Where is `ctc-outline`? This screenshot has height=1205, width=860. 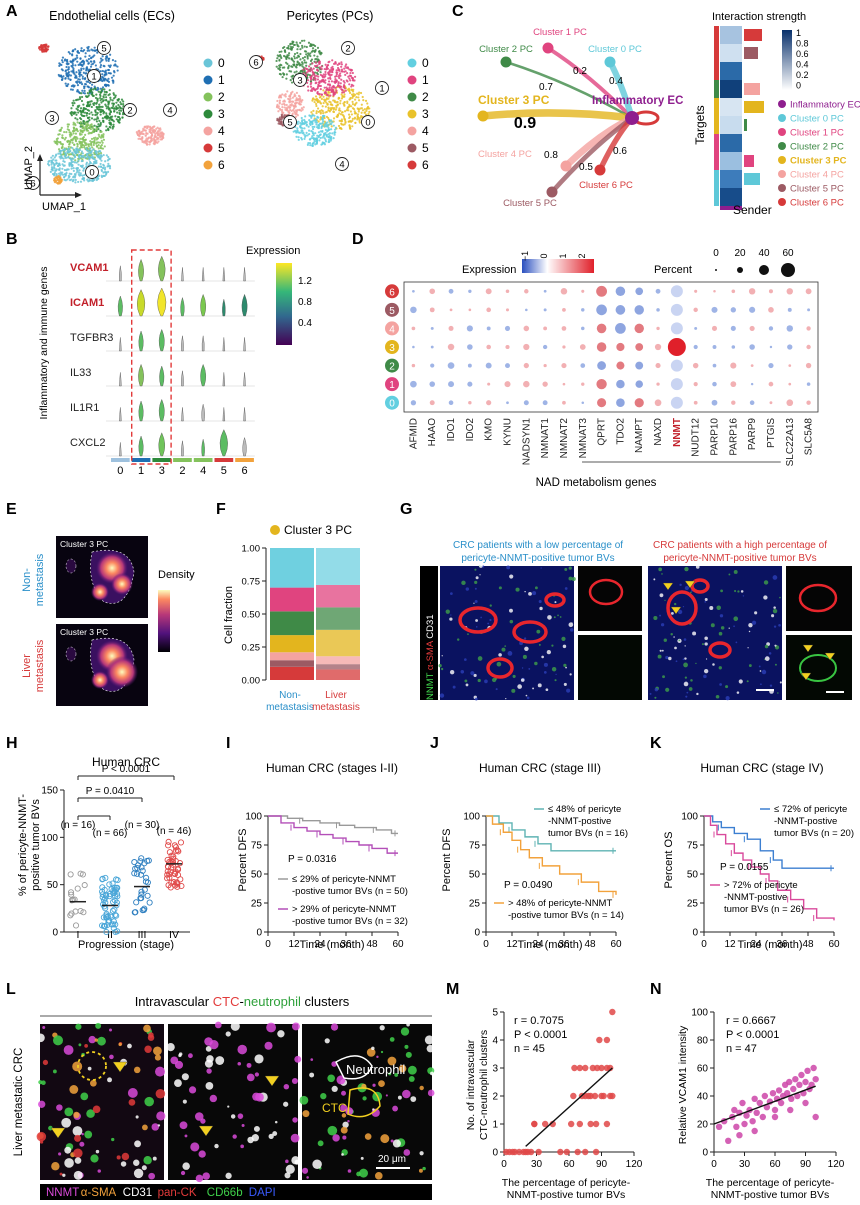
ctc-outline is located at coordinates (364, 1102).